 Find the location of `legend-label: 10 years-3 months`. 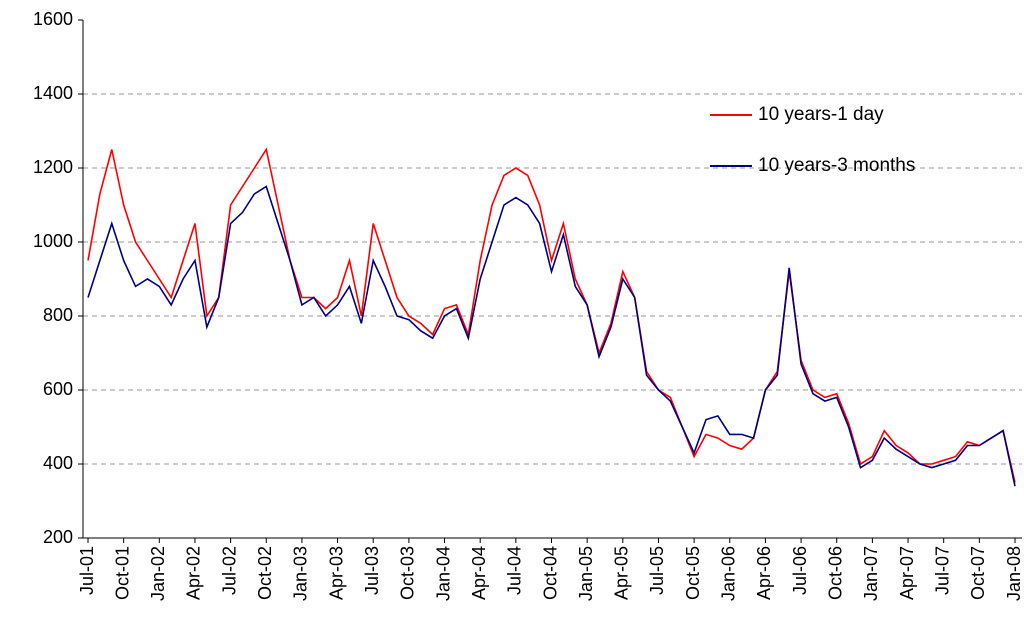

legend-label: 10 years-3 months is located at coordinates (836, 165).